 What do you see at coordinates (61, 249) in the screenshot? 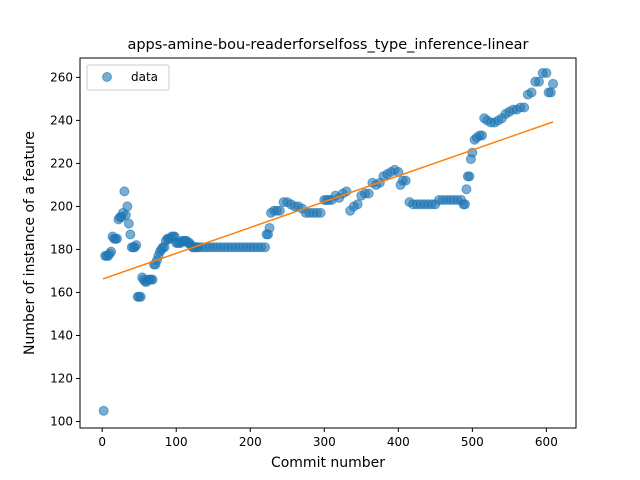
I see `y-tick-label: 180` at bounding box center [61, 249].